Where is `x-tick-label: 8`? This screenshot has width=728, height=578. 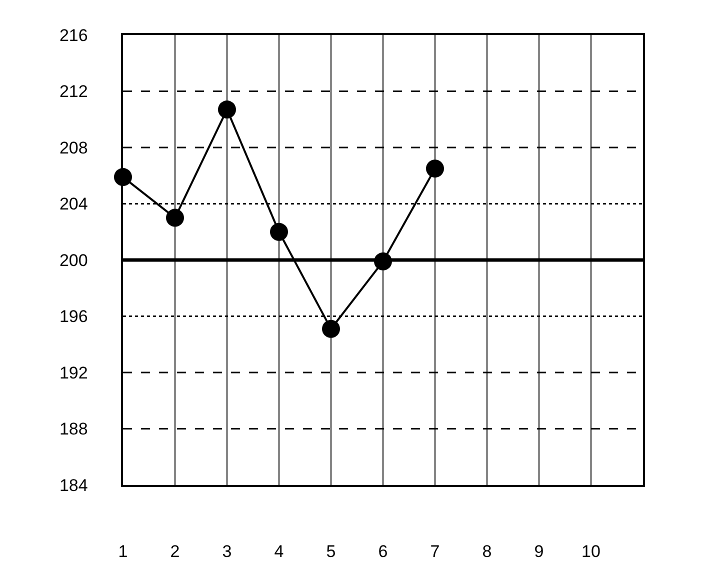 x-tick-label: 8 is located at coordinates (487, 552).